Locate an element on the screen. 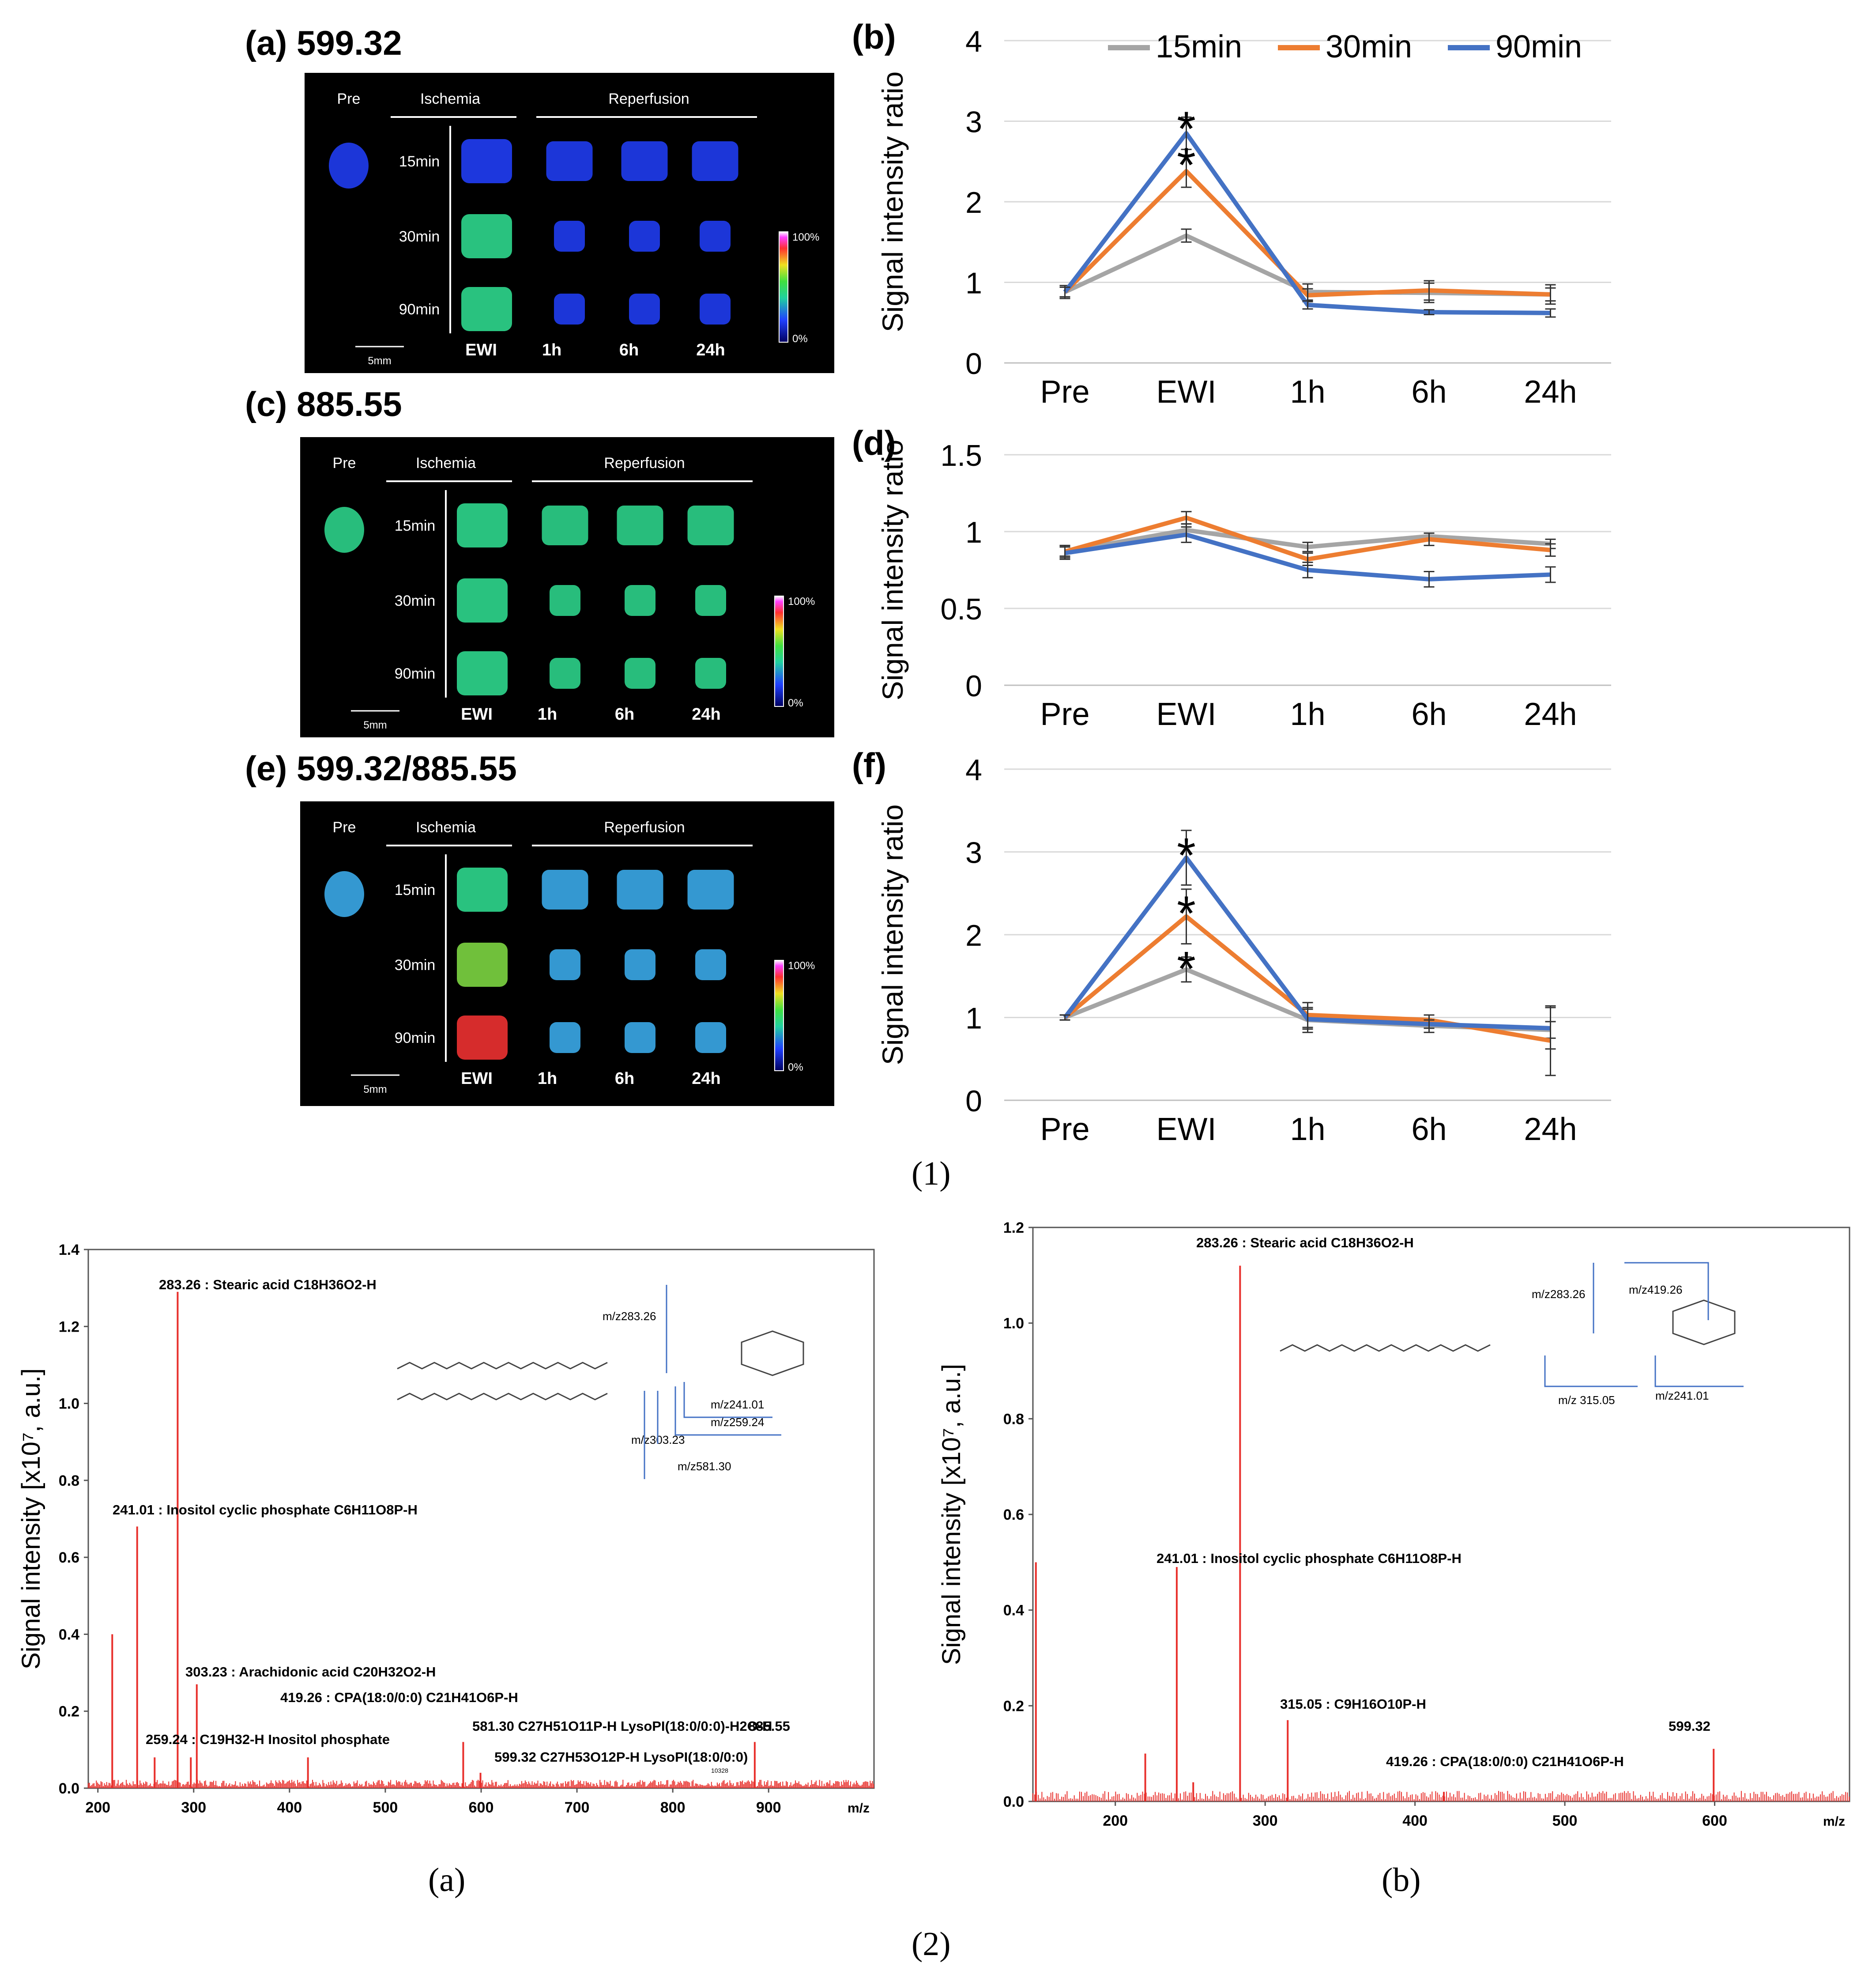  y-tick-label: 4 is located at coordinates (973, 770).